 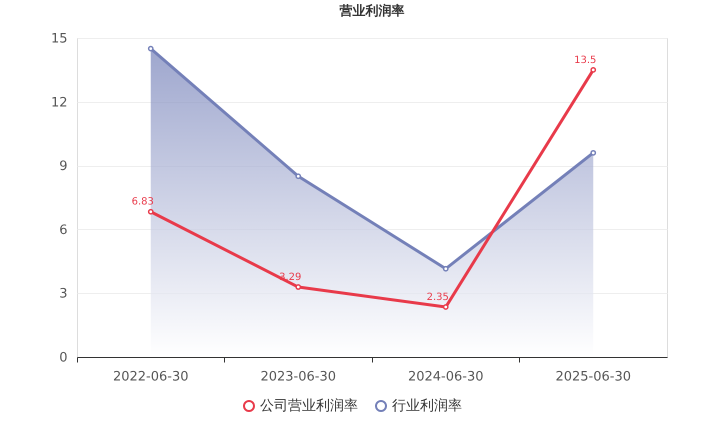 I want to click on chart-title: 营业利润率, so click(x=371, y=11).